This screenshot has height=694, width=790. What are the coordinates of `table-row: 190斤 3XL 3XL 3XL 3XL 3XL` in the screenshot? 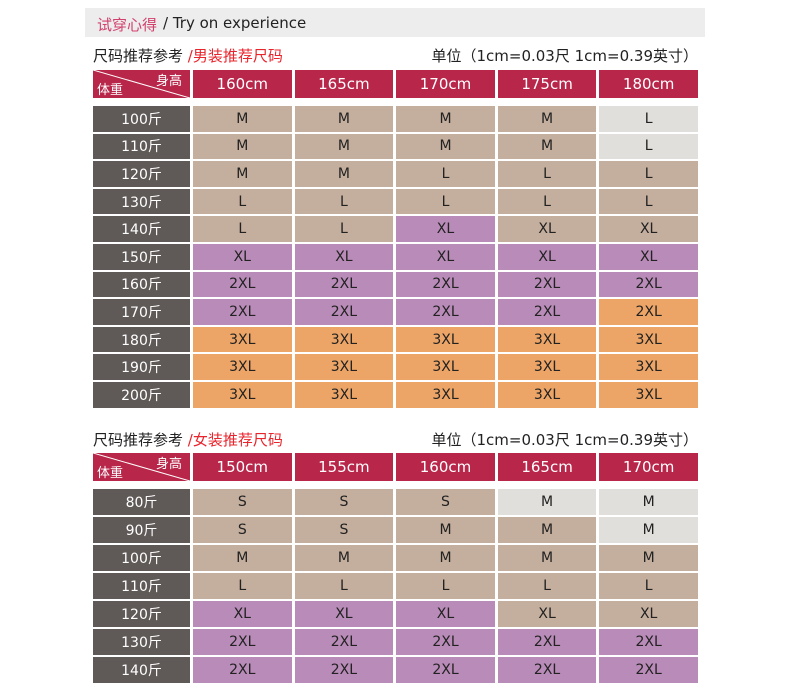 It's located at (395, 367).